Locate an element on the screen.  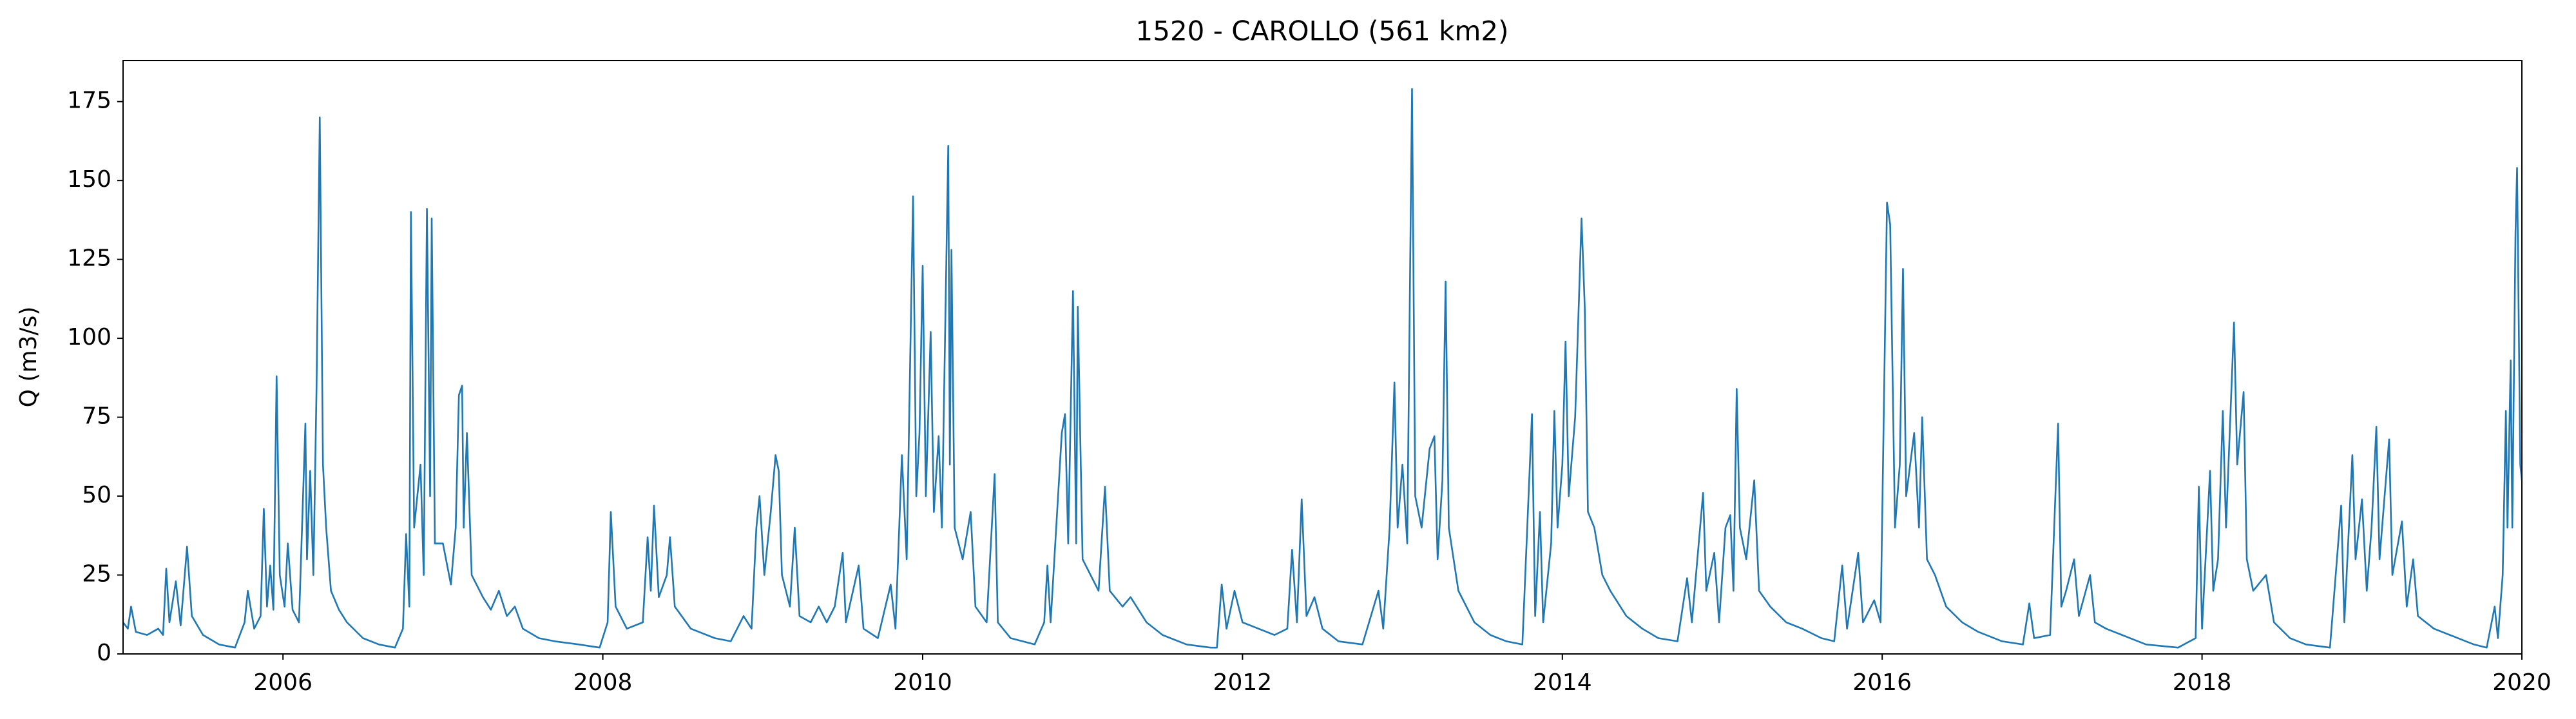
x-tick-label: 2014 is located at coordinates (1563, 682).